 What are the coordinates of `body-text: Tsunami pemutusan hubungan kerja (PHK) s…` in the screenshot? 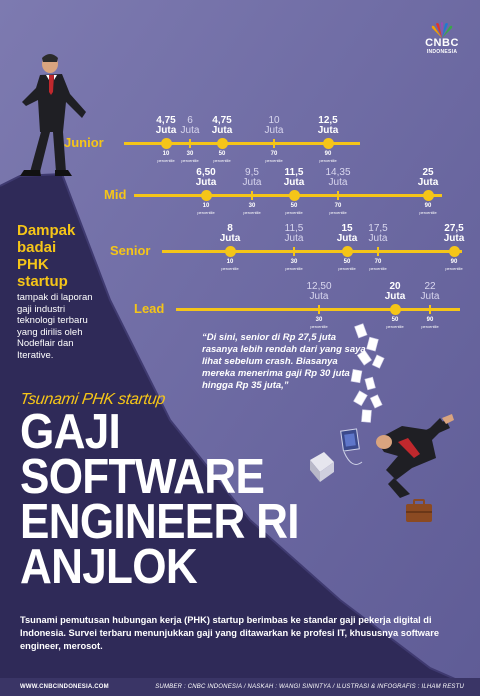 It's located at (229, 633).